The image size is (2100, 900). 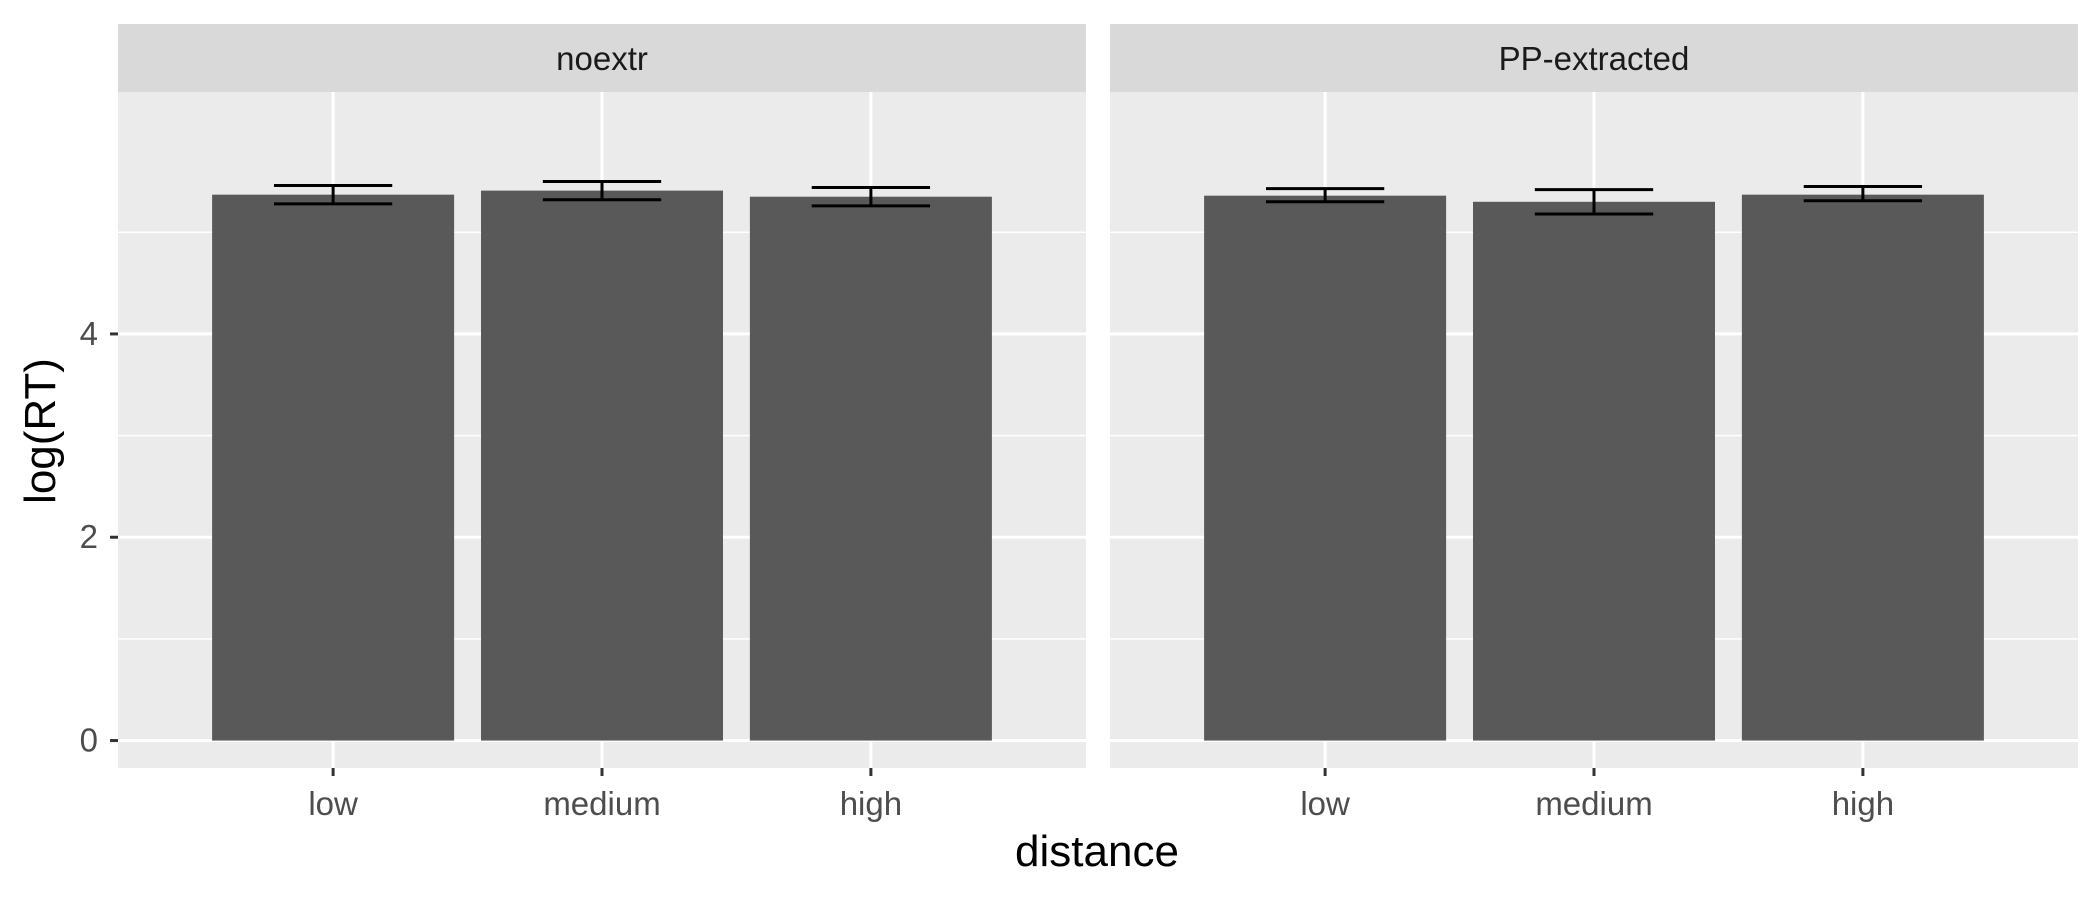 I want to click on y-tick-label: 0, so click(x=89, y=740).